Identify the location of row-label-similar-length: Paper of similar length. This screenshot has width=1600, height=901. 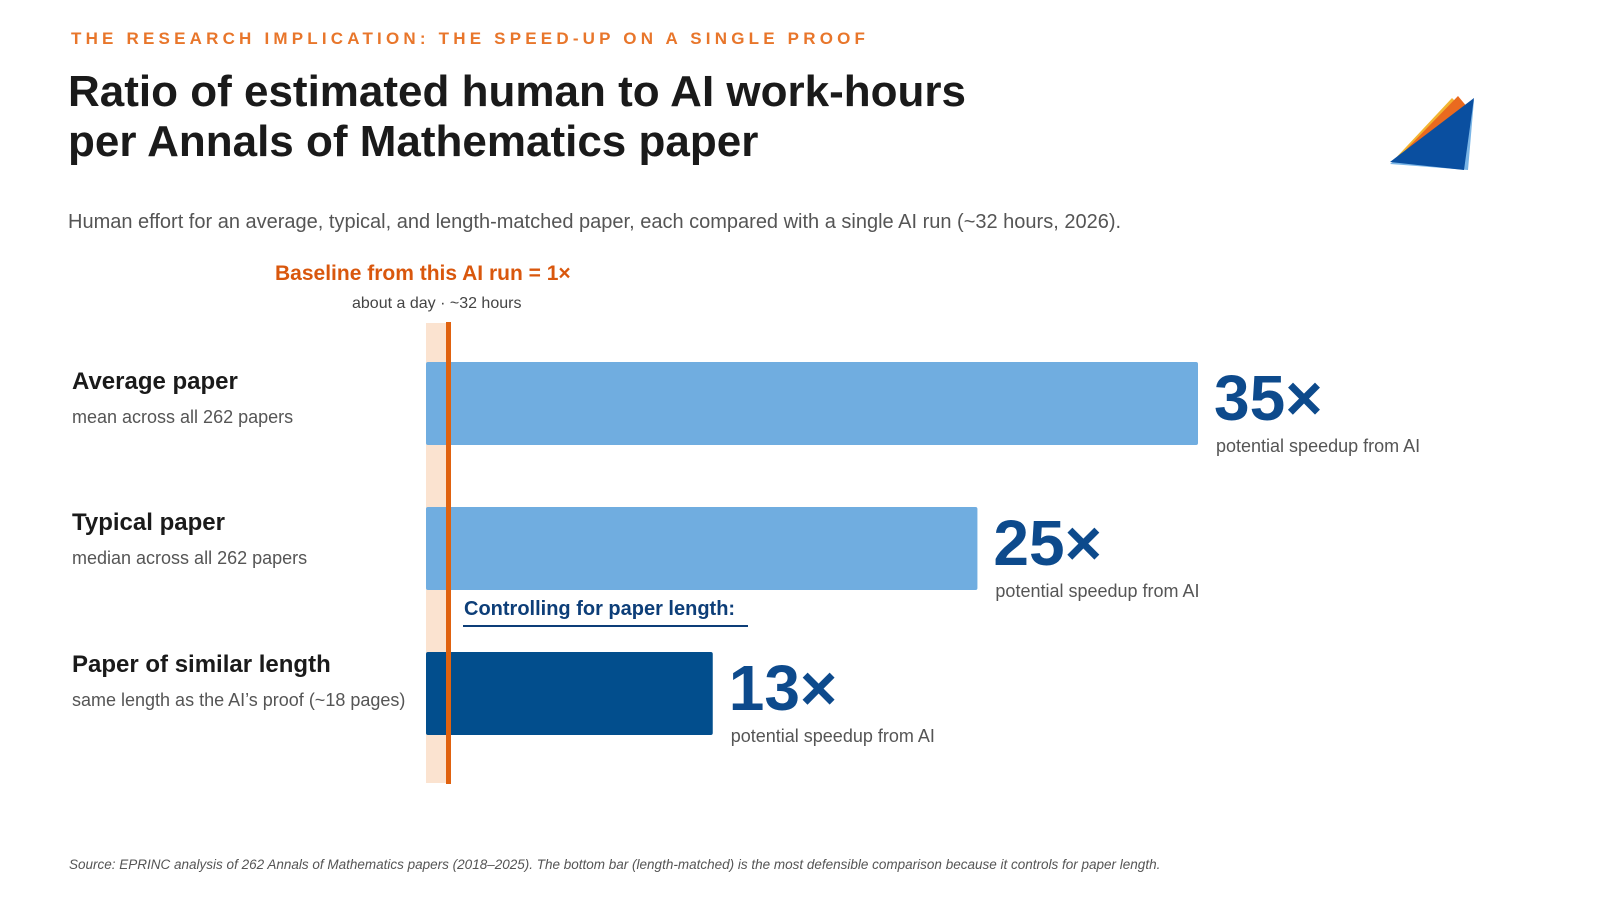
(201, 664).